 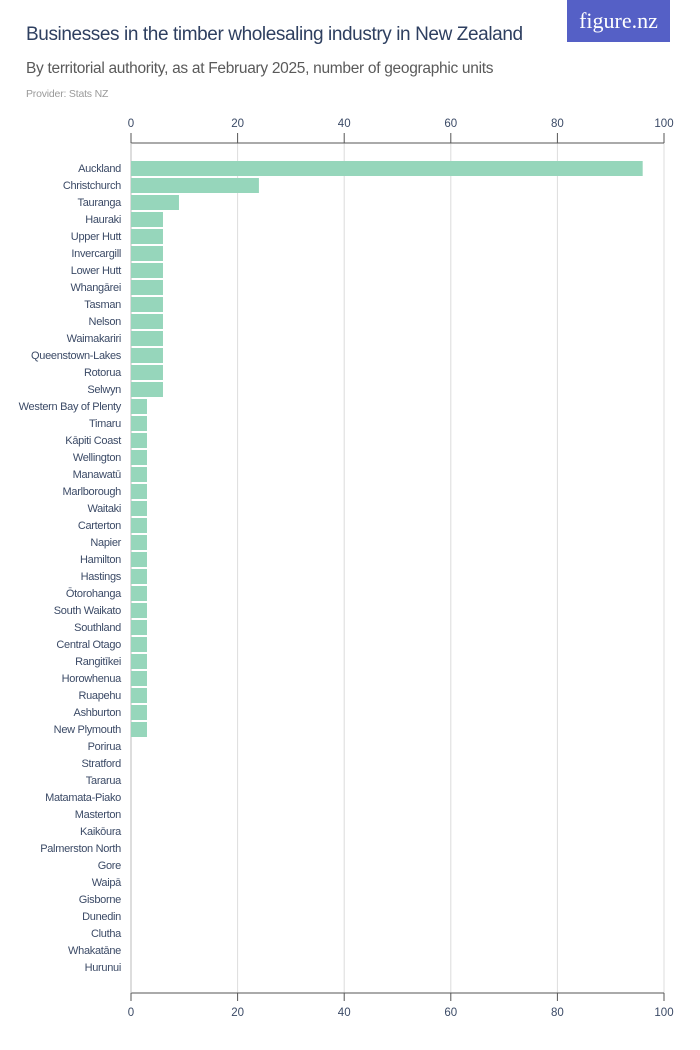 What do you see at coordinates (98, 815) in the screenshot?
I see `category-label: Masterton` at bounding box center [98, 815].